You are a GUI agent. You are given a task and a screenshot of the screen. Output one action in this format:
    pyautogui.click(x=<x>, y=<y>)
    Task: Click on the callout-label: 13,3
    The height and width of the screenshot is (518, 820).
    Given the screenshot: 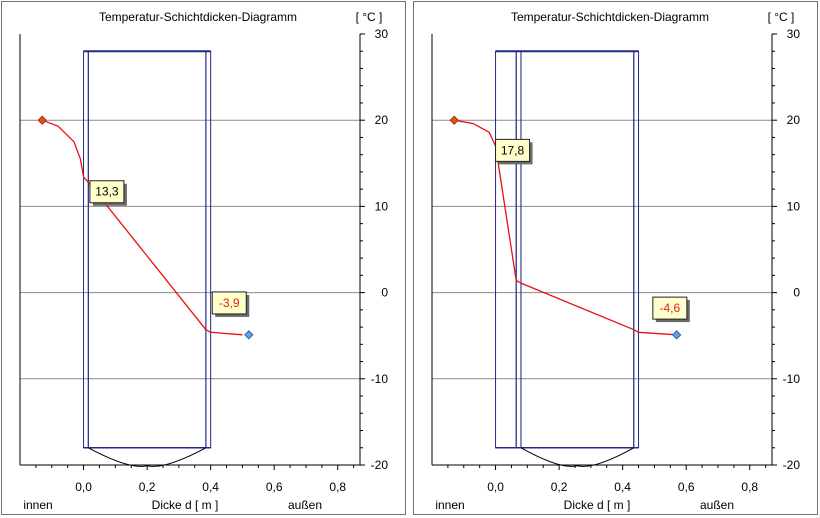 What is the action you would take?
    pyautogui.click(x=107, y=192)
    